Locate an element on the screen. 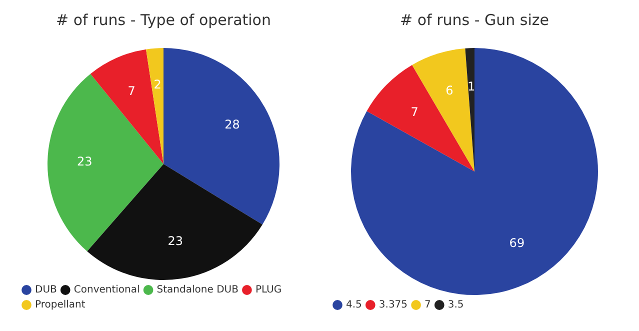  chart-title: # of runs - Type of operation is located at coordinates (163, 19).